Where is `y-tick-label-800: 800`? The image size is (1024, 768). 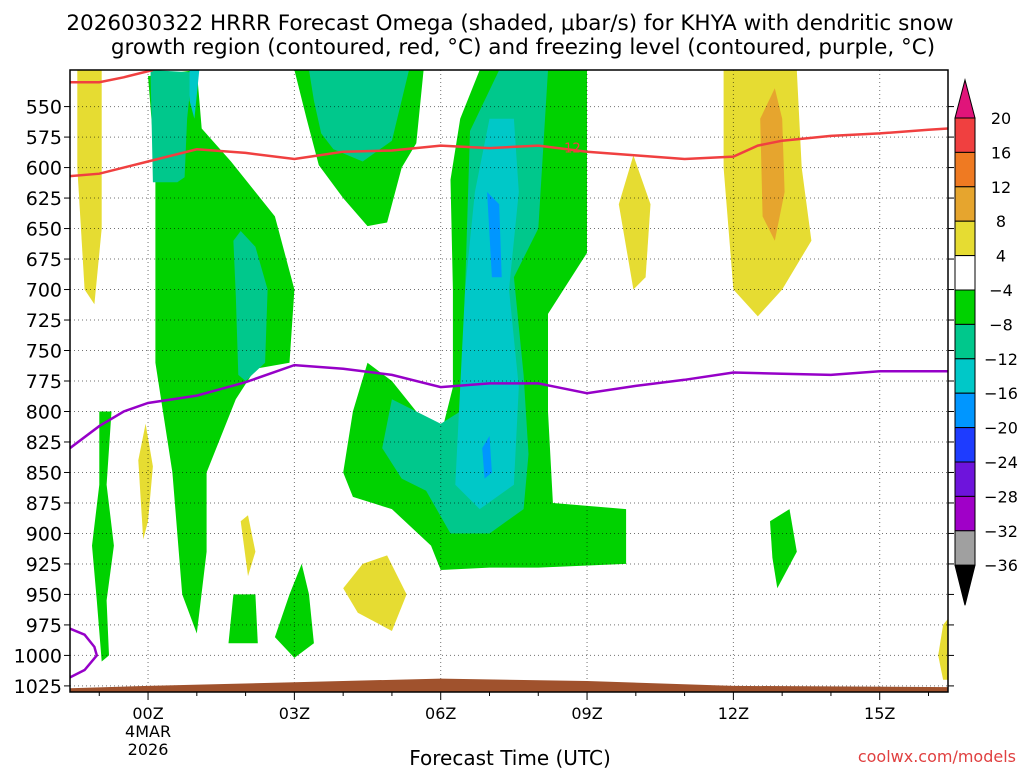 y-tick-label-800: 800 is located at coordinates (44, 412).